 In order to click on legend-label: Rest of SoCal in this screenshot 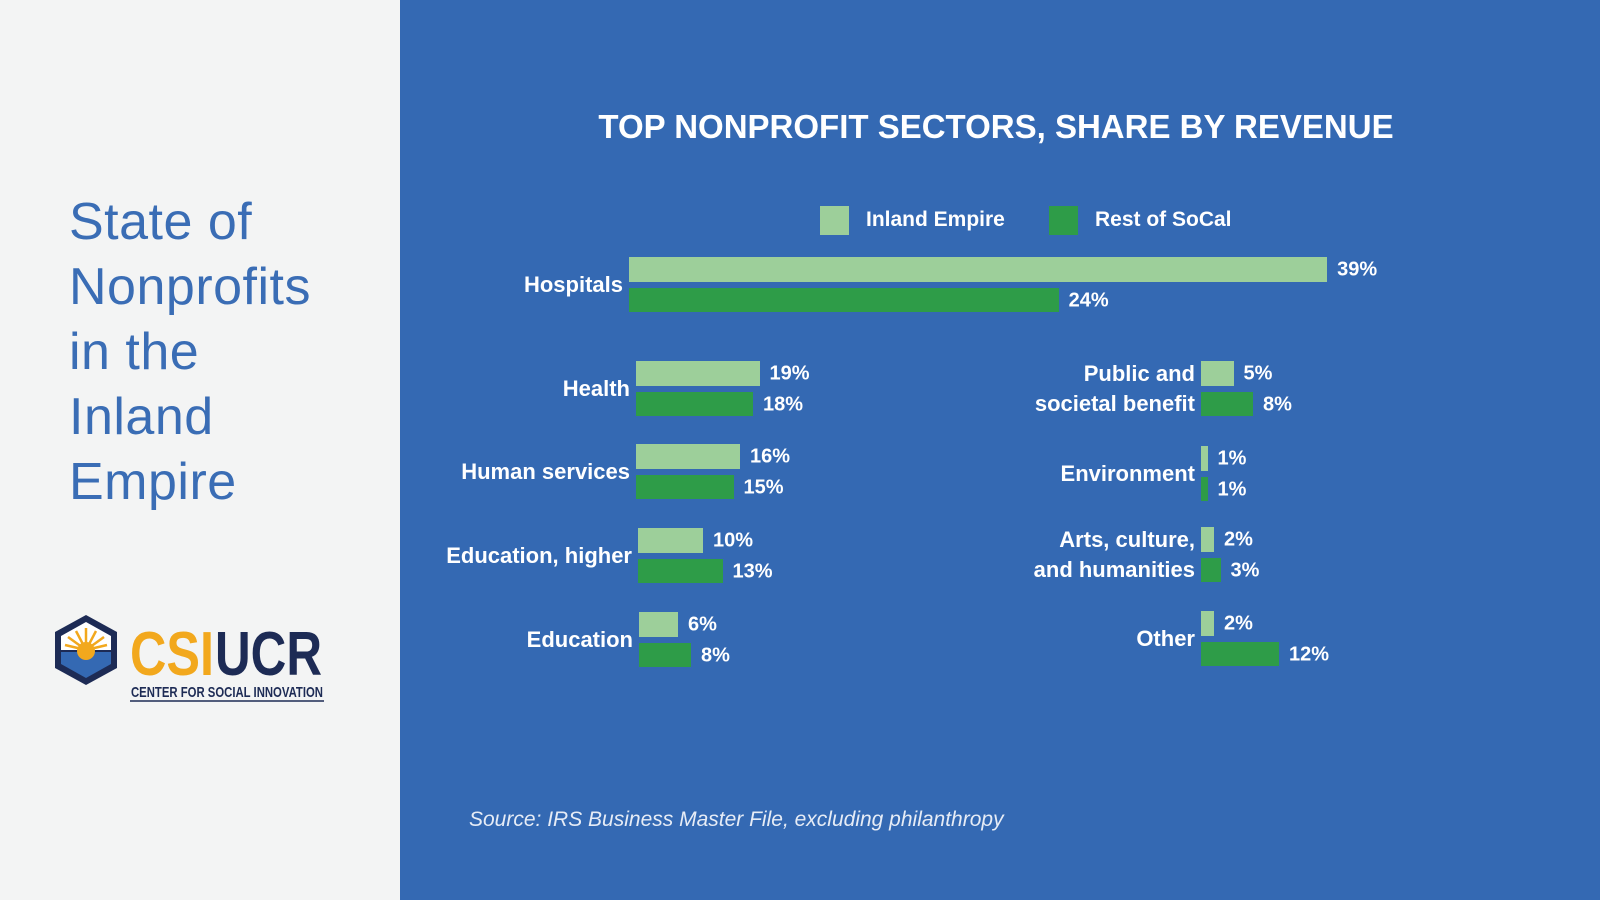, I will do `click(1163, 219)`.